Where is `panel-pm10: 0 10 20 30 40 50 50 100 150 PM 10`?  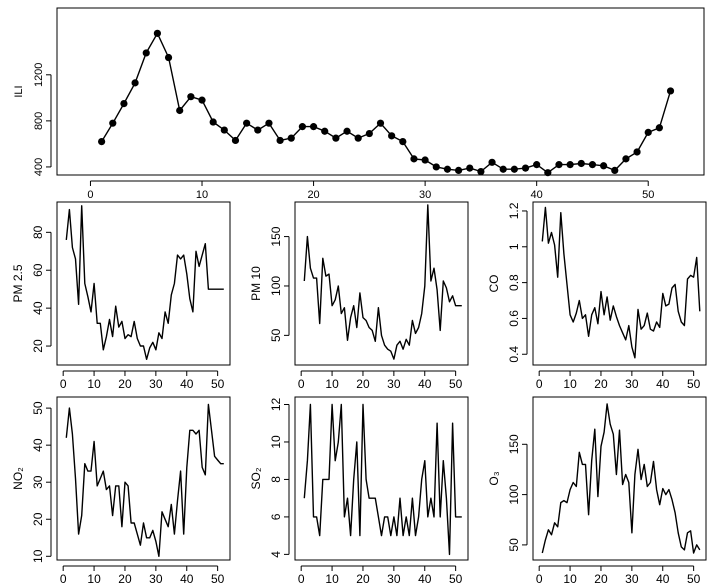
panel-pm10: 0 10 20 30 40 50 50 100 150 PM 10 is located at coordinates (359, 296).